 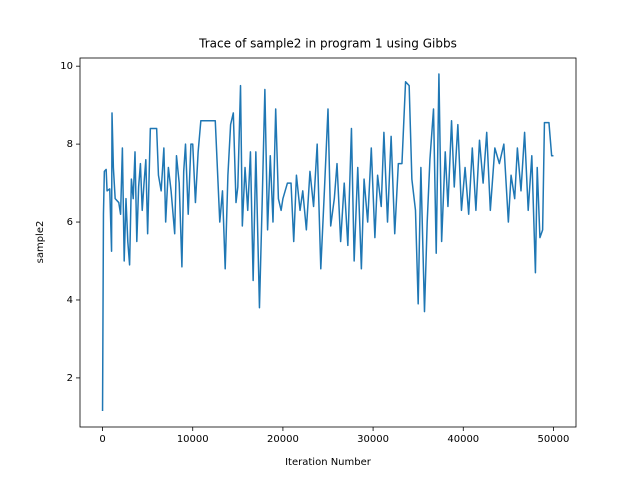 What do you see at coordinates (373, 439) in the screenshot?
I see `x-tick-label: 30000` at bounding box center [373, 439].